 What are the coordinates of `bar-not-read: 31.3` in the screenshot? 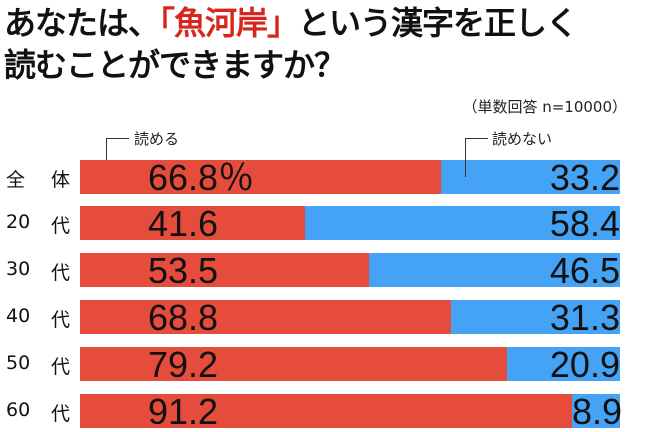 It's located at (535, 318).